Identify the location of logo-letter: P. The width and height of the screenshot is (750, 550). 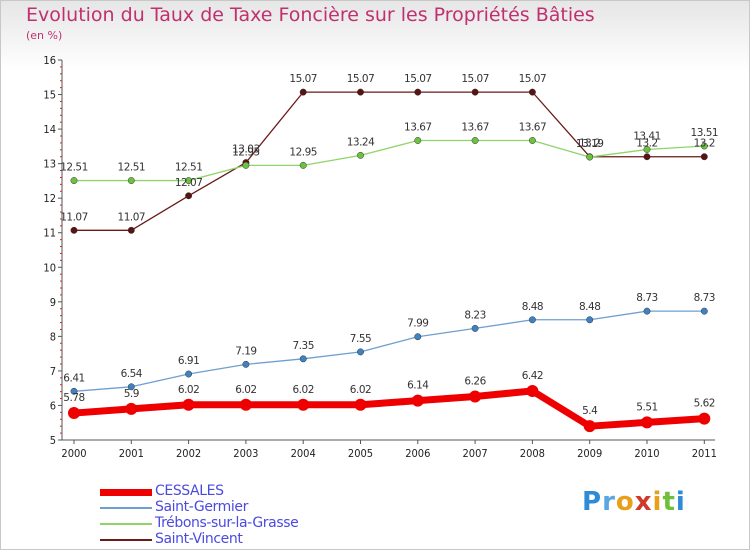
(592, 502).